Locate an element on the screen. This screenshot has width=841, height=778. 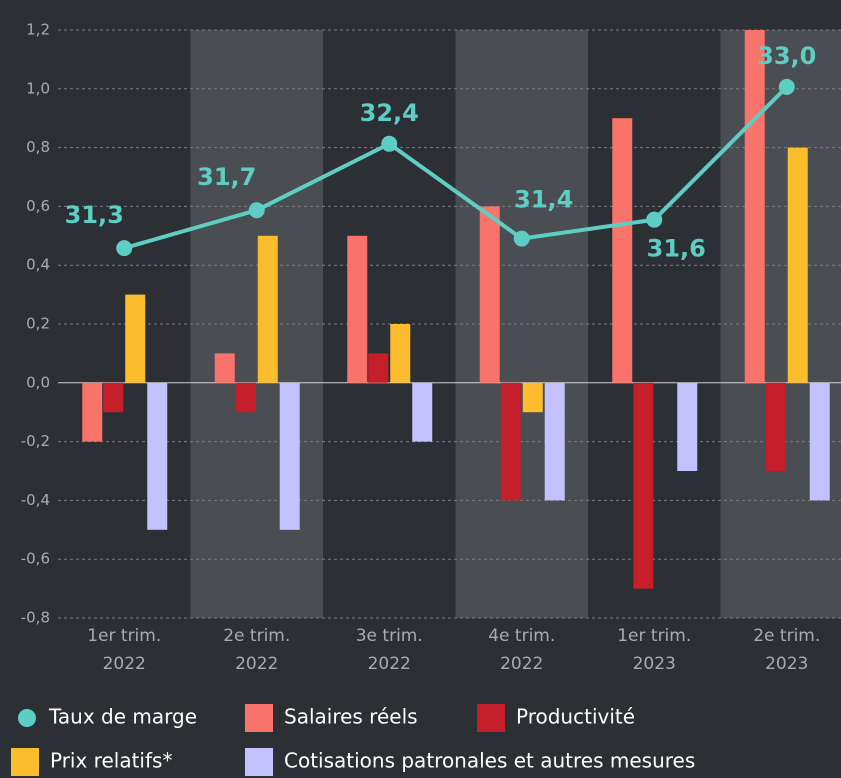
data-label: 32,4 is located at coordinates (389, 113).